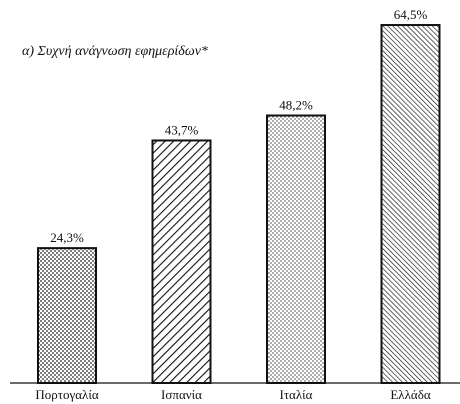 This screenshot has height=404, width=460. Describe the element at coordinates (115, 51) in the screenshot. I see `chart-title: α) Συχνή ανάγνωση εφημερίδων*` at that location.